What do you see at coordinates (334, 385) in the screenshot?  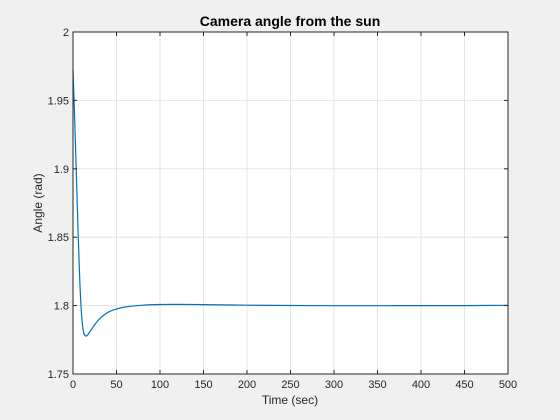 I see `x-tick-label: 300` at bounding box center [334, 385].